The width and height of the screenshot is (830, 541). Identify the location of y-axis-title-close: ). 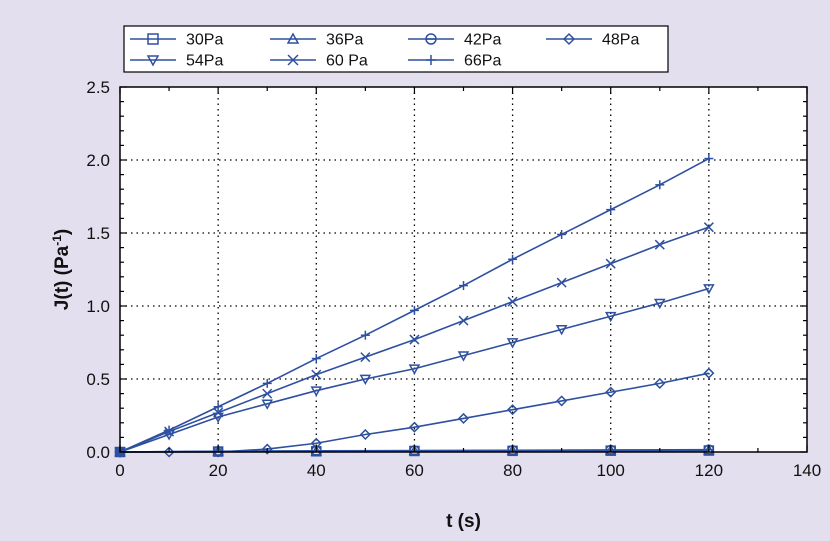
(62, 232).